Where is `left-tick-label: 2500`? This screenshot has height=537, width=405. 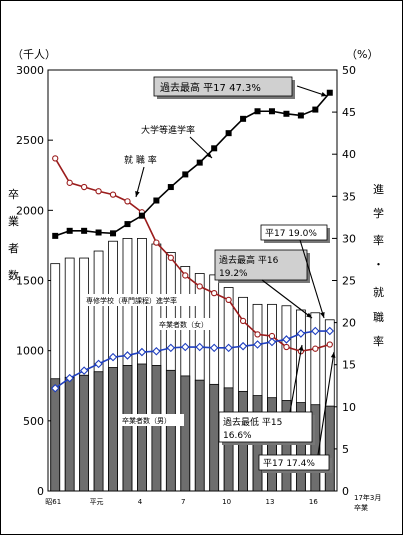
left-tick-label: 2500 is located at coordinates (30, 140).